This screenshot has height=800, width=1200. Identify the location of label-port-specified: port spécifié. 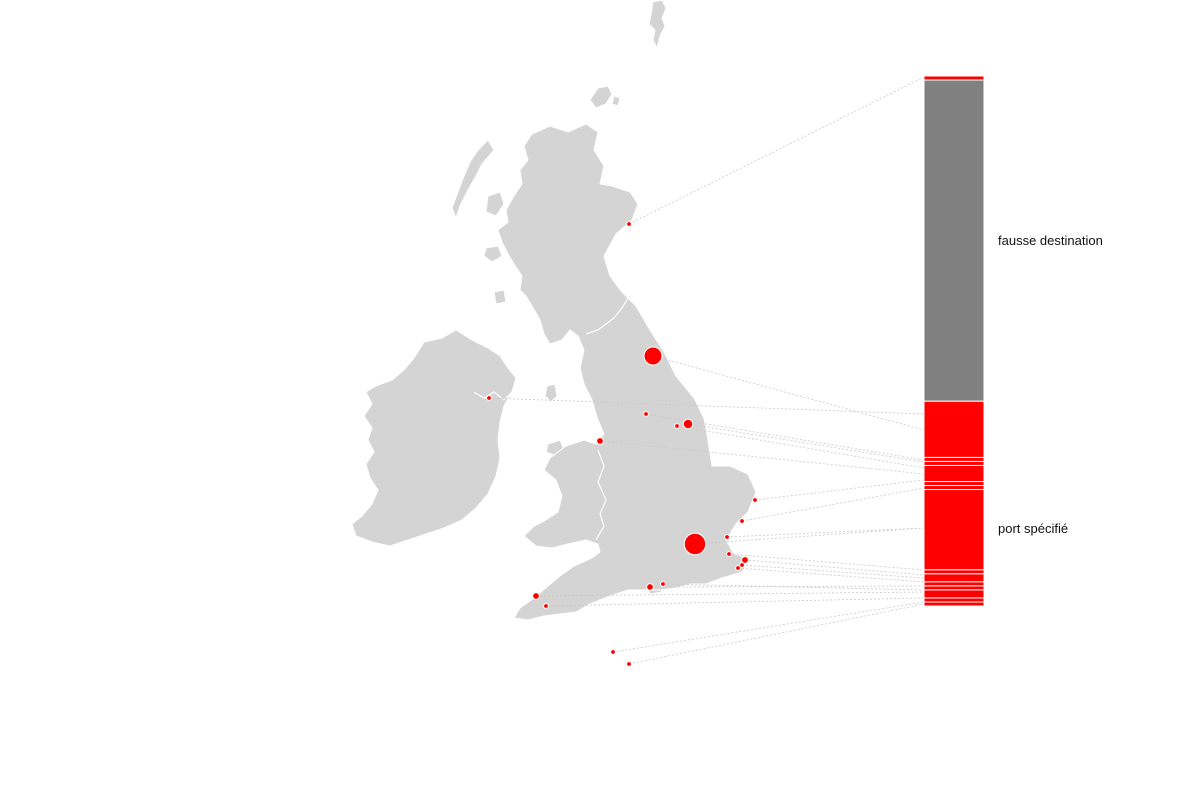
(1033, 528).